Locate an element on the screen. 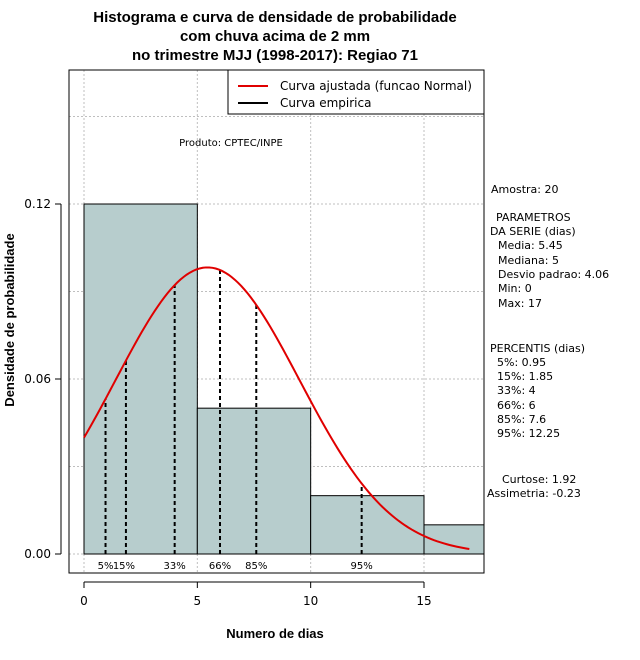  stat-media: Media: 5.45 is located at coordinates (530, 245).